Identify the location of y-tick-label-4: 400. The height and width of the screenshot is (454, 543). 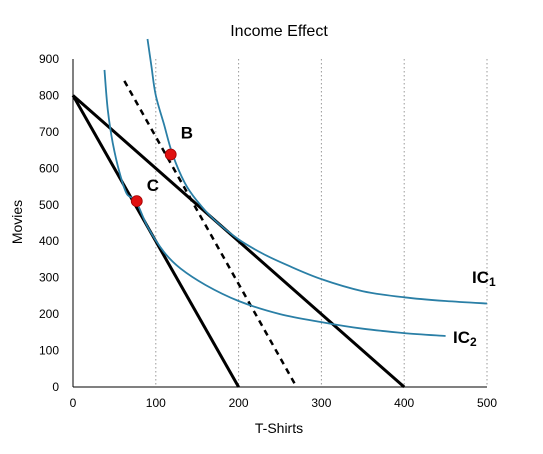
(49, 241).